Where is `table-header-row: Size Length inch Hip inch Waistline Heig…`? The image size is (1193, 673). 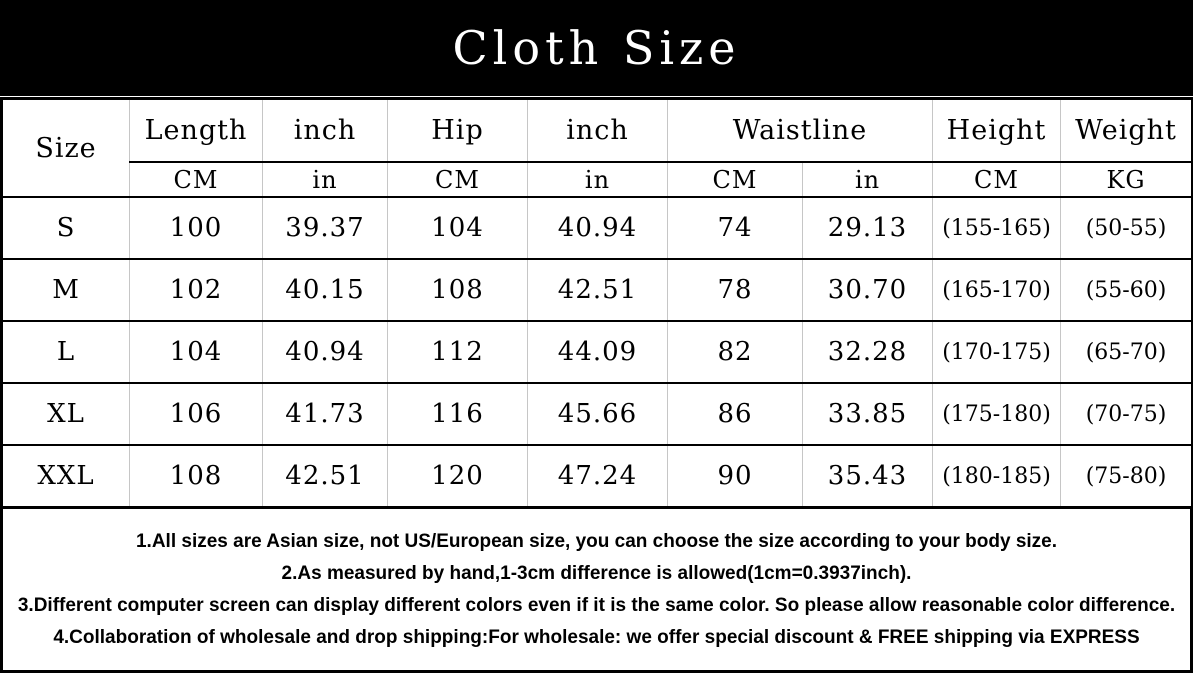 table-header-row: Size Length inch Hip inch Waistline Heig… is located at coordinates (597, 148).